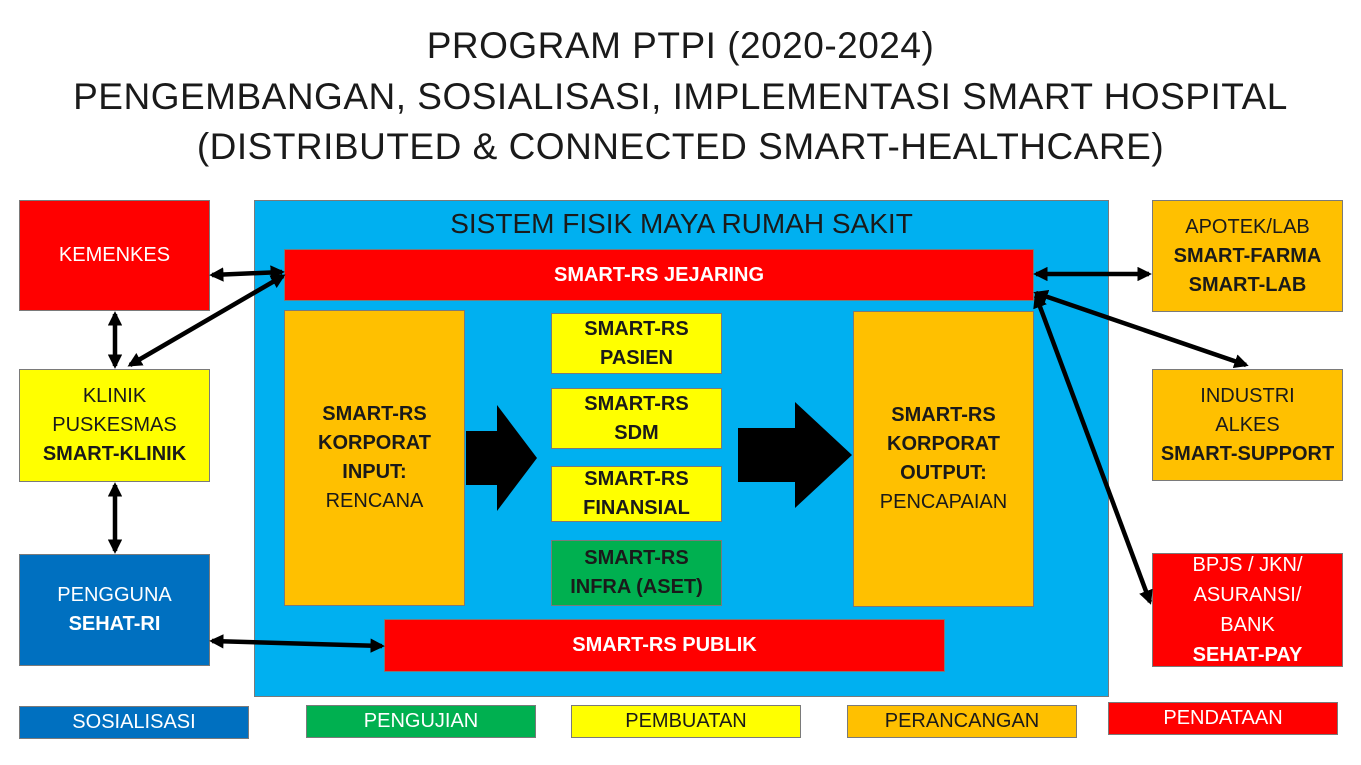 This screenshot has height=765, width=1361. Describe the element at coordinates (374, 443) in the screenshot. I see `korporat-input-l2: KORPORAT` at that location.